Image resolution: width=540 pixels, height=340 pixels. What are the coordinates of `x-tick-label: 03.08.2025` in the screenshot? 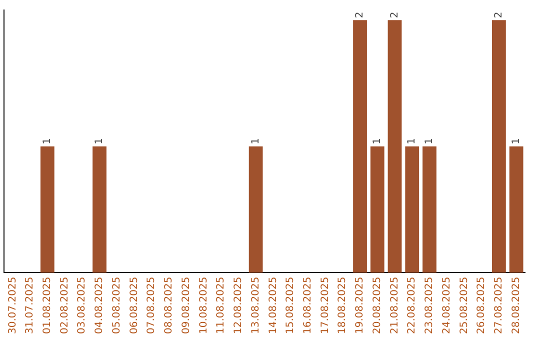 It's located at (82, 305).